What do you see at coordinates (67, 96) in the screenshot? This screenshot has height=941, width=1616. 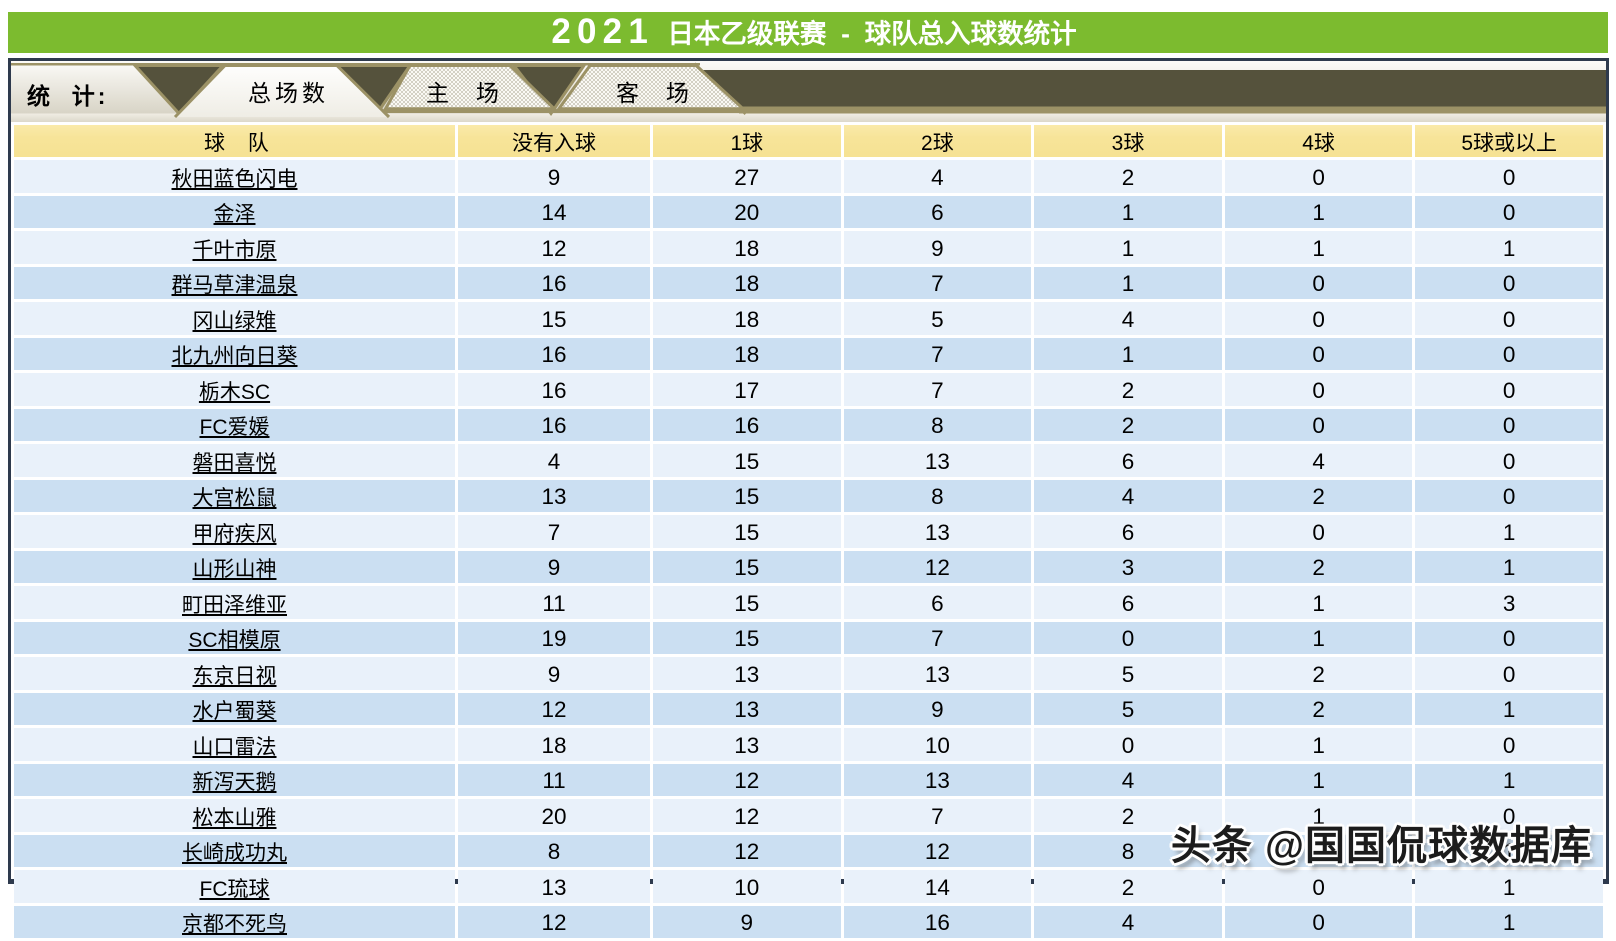 I see `svg-text: 统 计:` at bounding box center [67, 96].